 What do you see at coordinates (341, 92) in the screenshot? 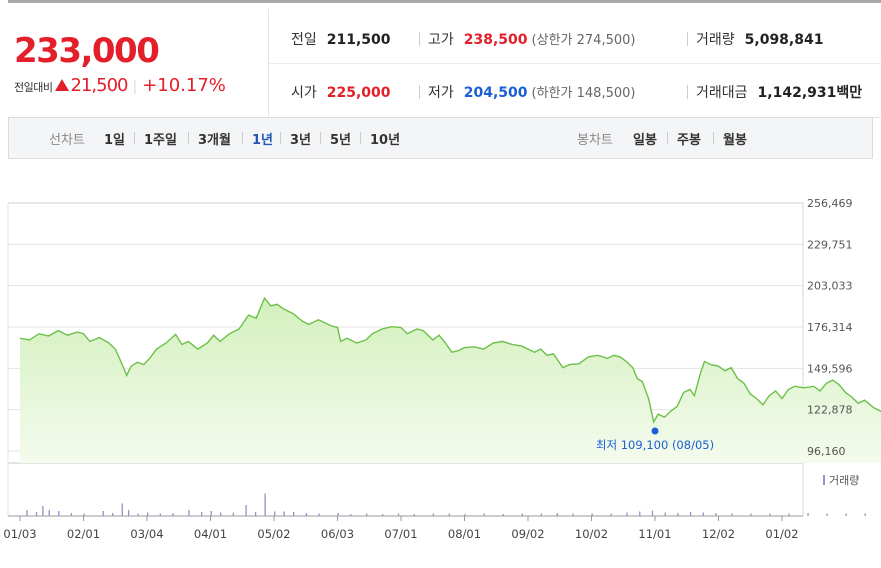
I see `open-price: 시가 225,000` at bounding box center [341, 92].